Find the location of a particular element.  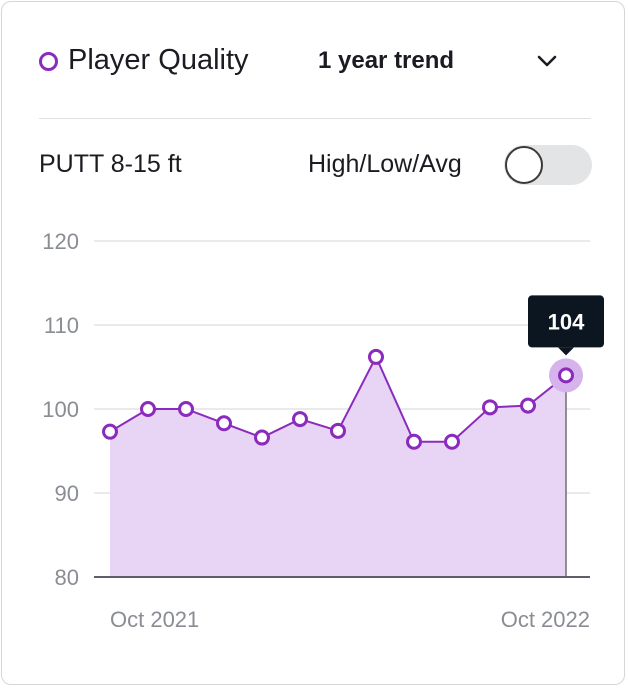

trend-period-value: 1 year trend is located at coordinates (386, 60).